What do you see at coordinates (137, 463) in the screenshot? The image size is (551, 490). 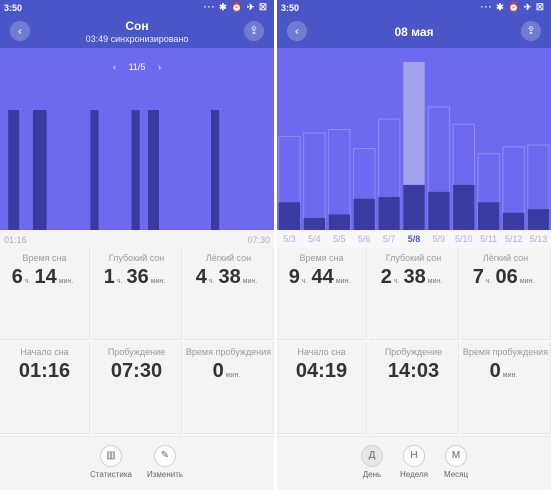 I see `bottom-toolbar: ▥ Статистика ✎ Изменить` at bounding box center [137, 463].